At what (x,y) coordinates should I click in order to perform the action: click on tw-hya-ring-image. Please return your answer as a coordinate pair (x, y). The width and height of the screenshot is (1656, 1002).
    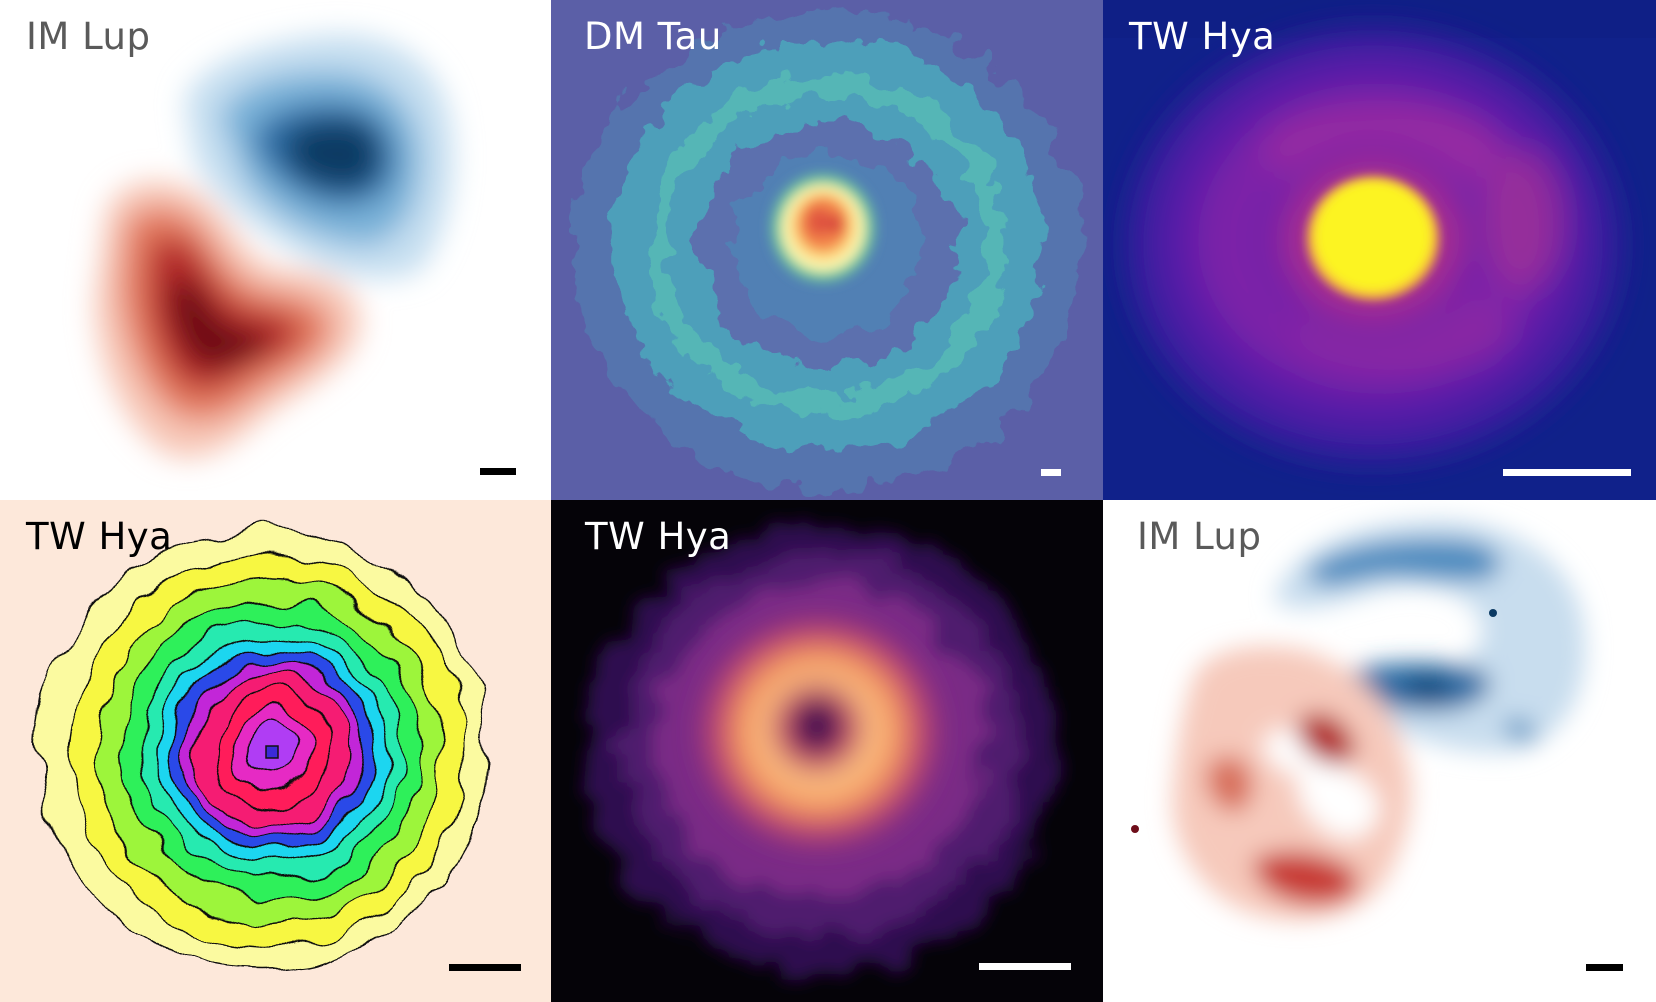
    Looking at the image, I should click on (821, 750).